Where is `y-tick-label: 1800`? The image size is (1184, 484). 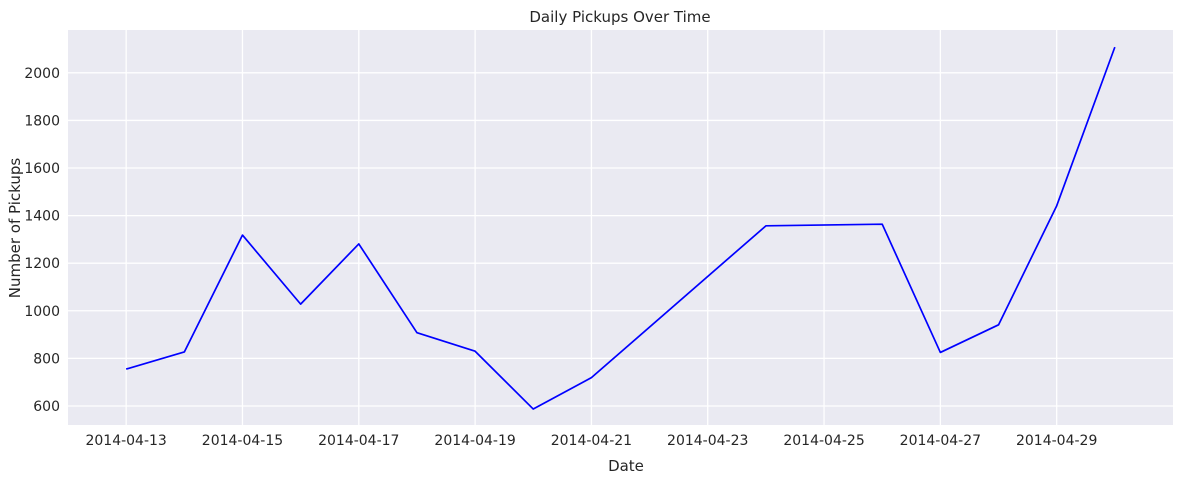
y-tick-label: 1800 is located at coordinates (42, 121).